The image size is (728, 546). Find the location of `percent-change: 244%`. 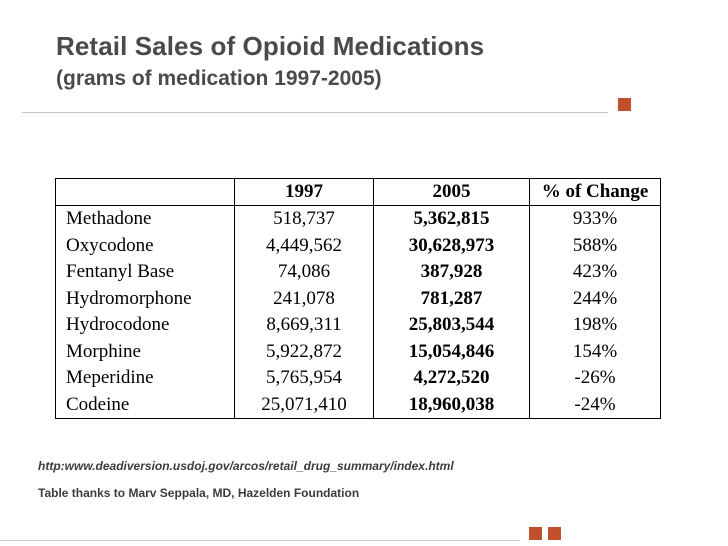

percent-change: 244% is located at coordinates (595, 298).